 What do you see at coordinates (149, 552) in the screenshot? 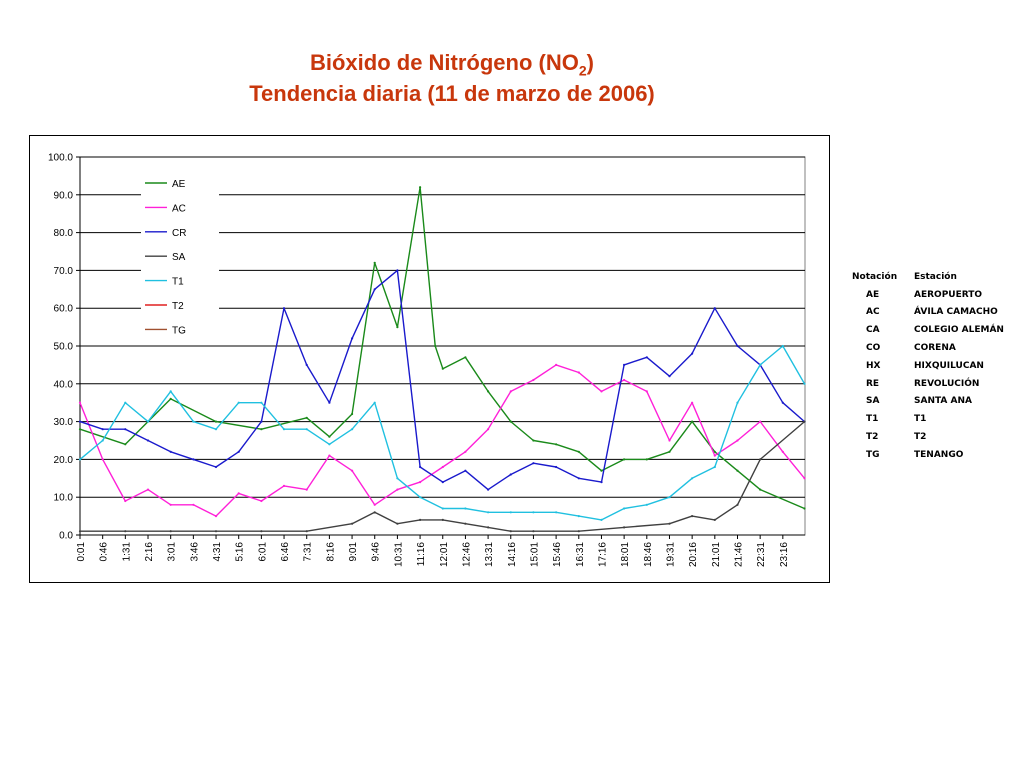
I see `x-tick-label: 2:16` at bounding box center [149, 552].